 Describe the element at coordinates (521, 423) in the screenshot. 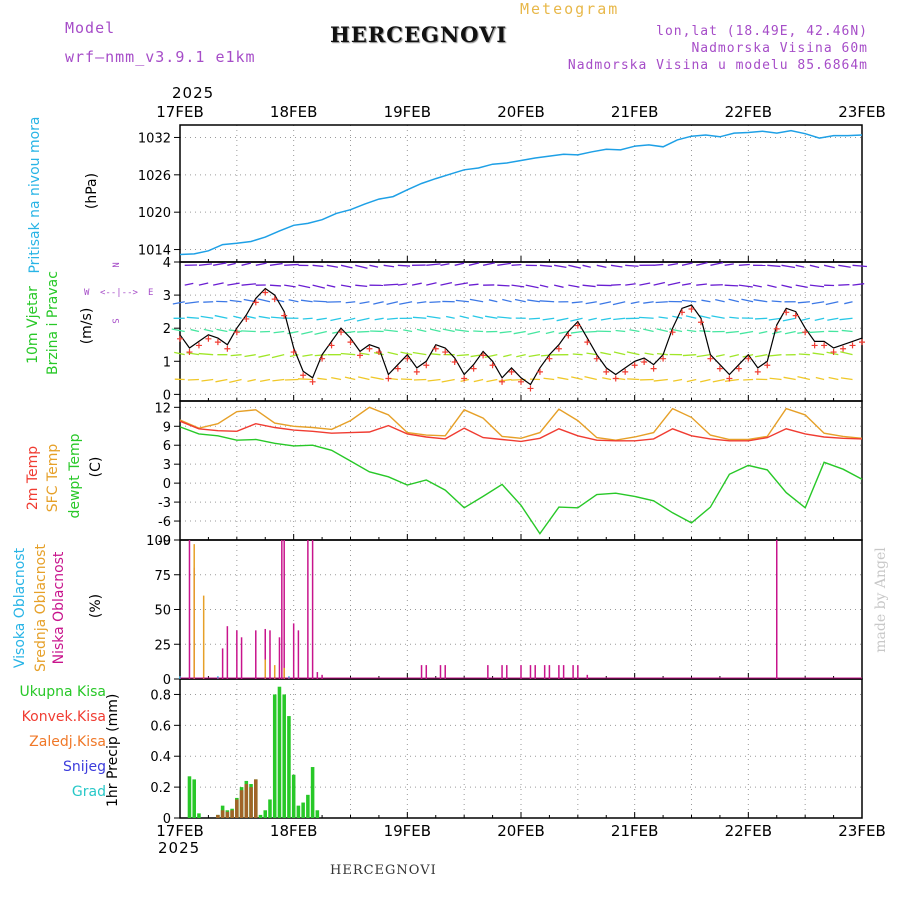

I see `temp-sfc-line` at that location.